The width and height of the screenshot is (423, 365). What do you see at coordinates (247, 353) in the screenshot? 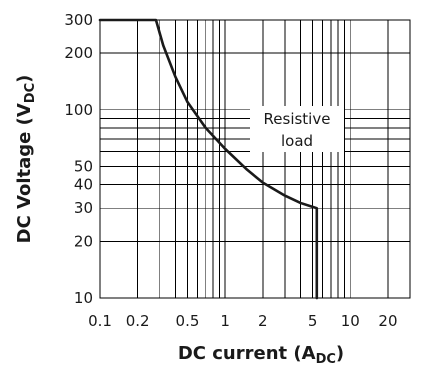
I see `x-axis-title-main: DC current (A` at bounding box center [247, 353].